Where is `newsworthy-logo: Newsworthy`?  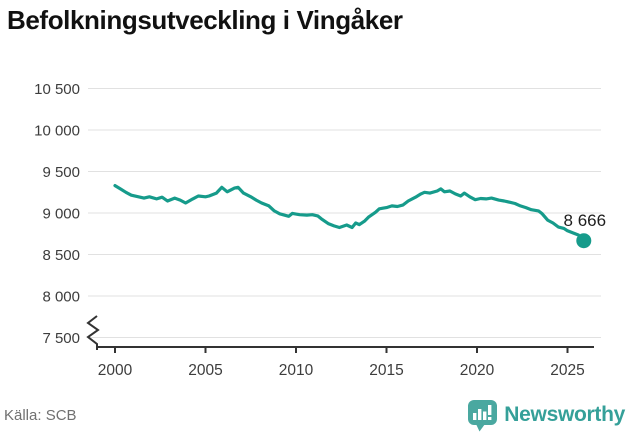 newsworthy-logo: Newsworthy is located at coordinates (546, 415).